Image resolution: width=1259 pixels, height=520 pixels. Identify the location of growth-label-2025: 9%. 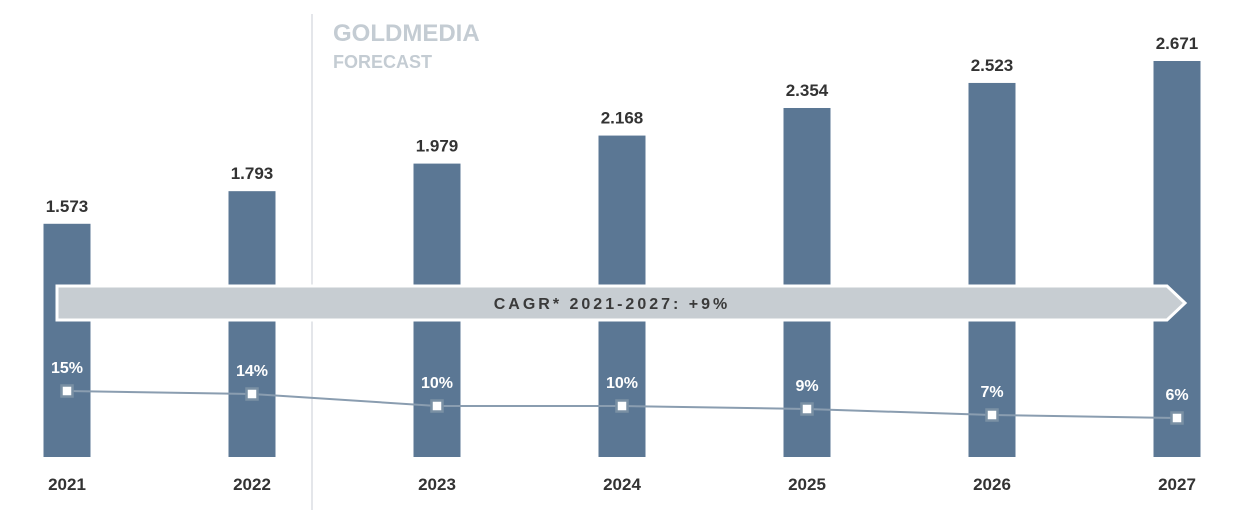
(806, 386).